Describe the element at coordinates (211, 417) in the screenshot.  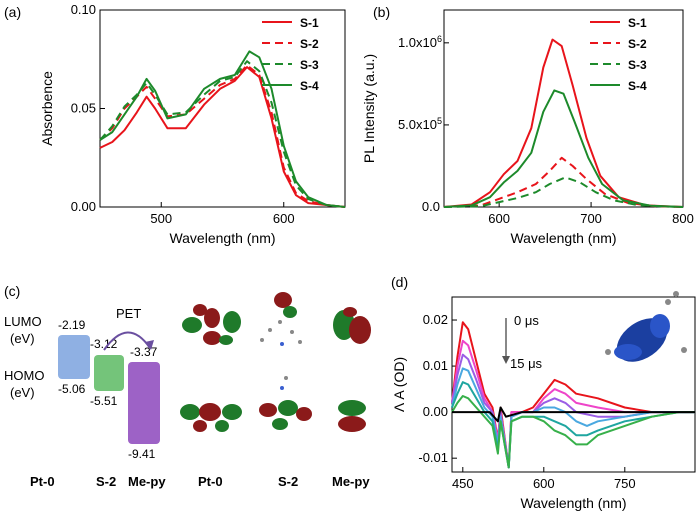
I see `orbital-pt0-homo` at that location.